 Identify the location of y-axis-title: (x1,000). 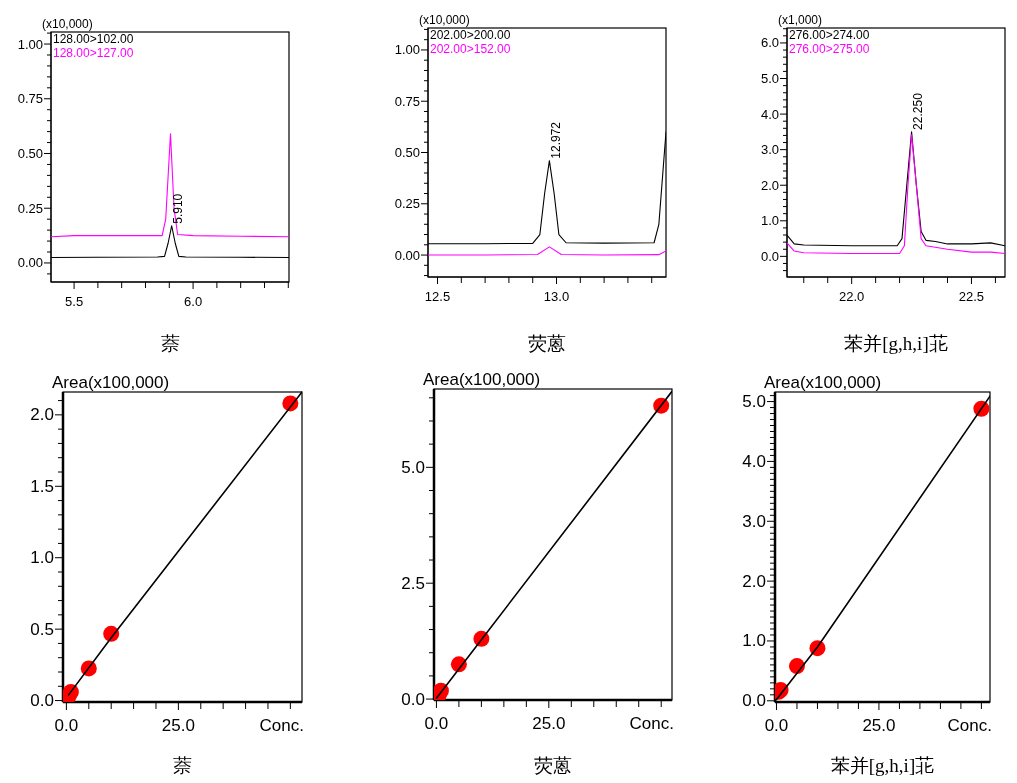
(800, 20).